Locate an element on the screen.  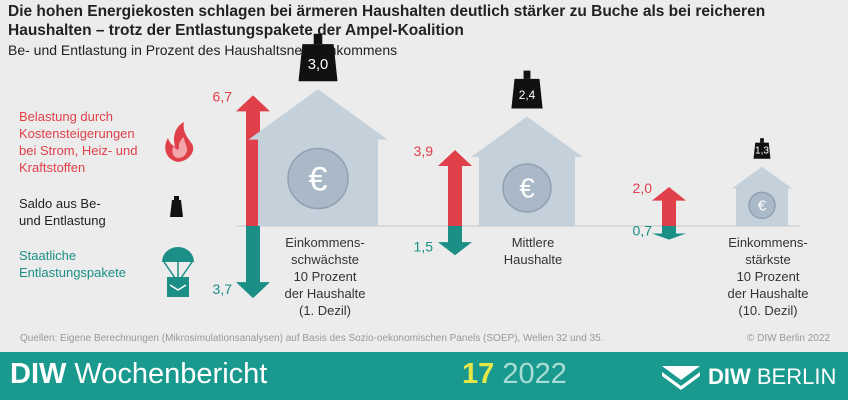
logo-bold: DIW is located at coordinates (729, 376).